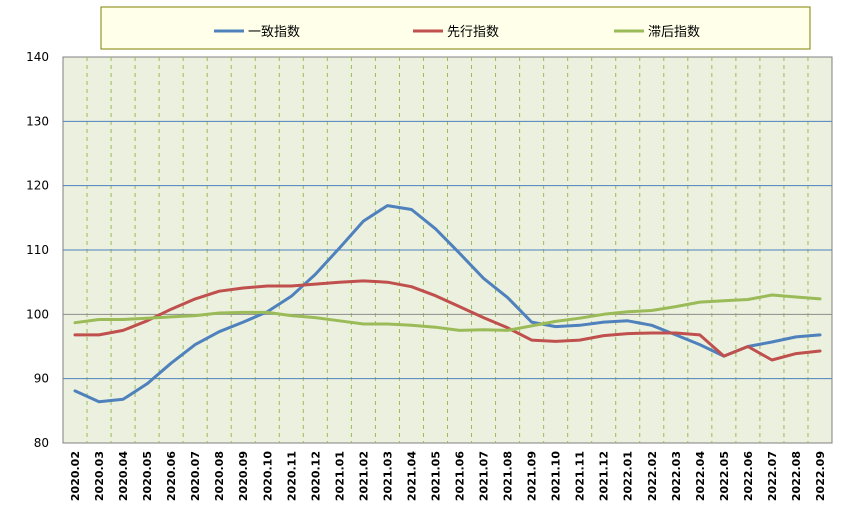 Image resolution: width=841 pixels, height=509 pixels. I want to click on legend-label: 先行指数, so click(473, 32).